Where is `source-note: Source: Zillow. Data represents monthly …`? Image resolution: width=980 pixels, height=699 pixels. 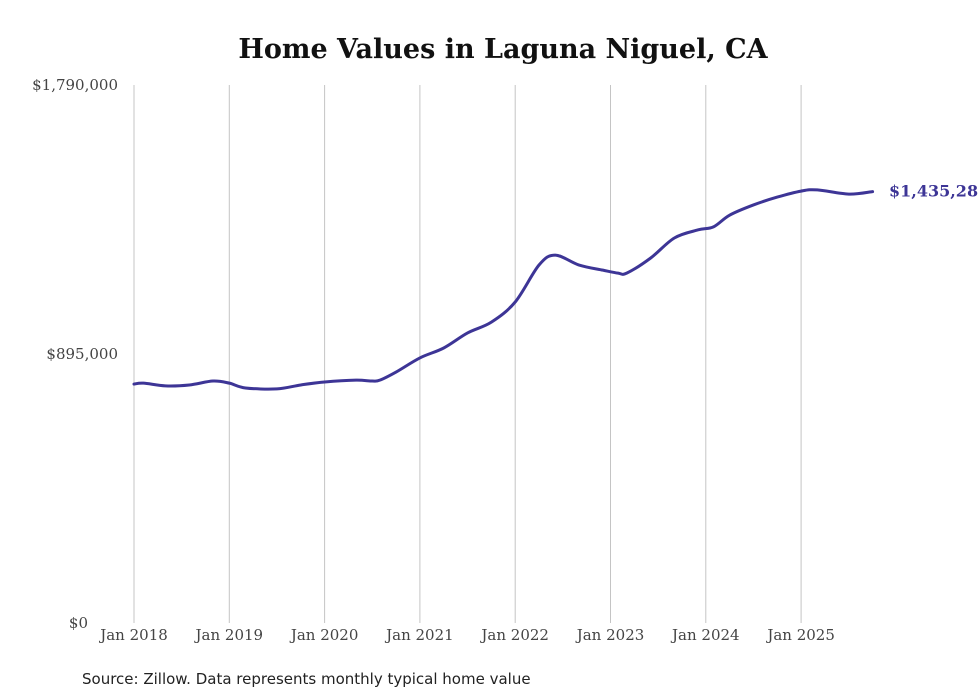 source-note: Source: Zillow. Data represents monthly … is located at coordinates (306, 679).